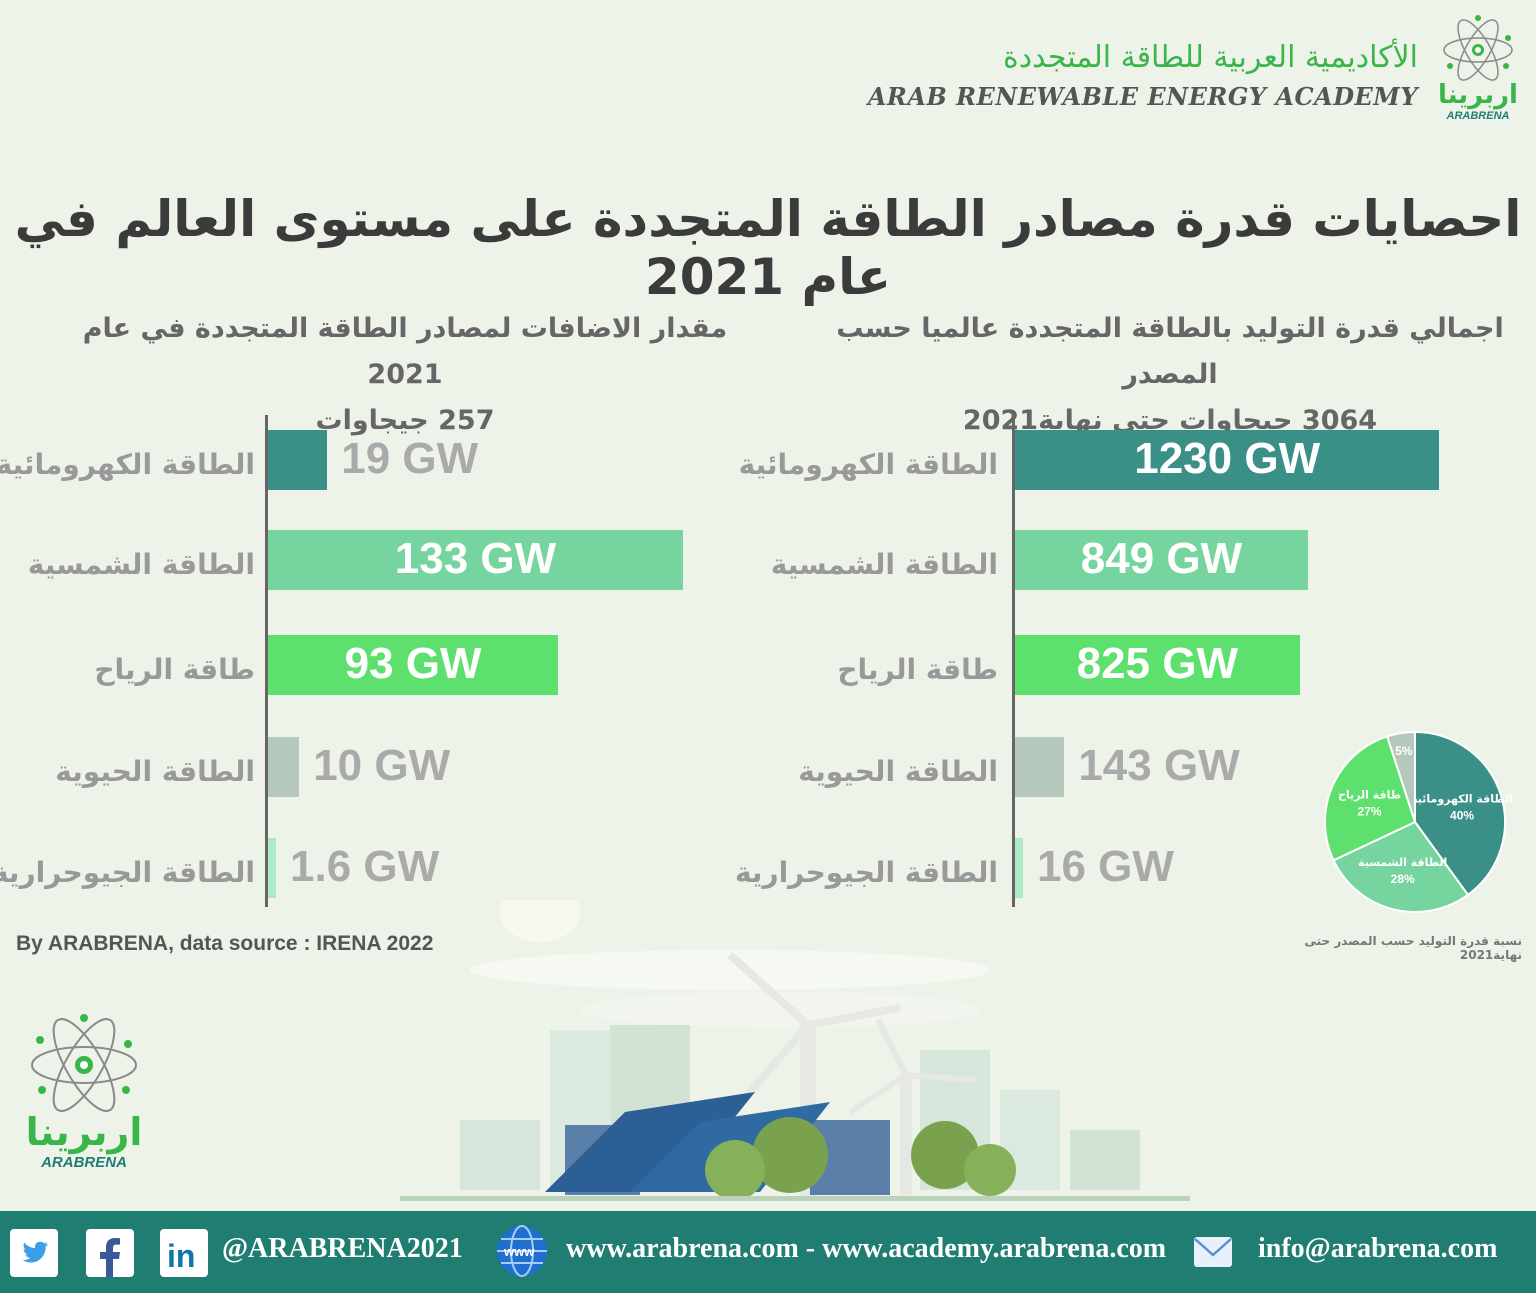 This screenshot has width=1536, height=1293. What do you see at coordinates (1213, 1252) in the screenshot?
I see `mail-icon` at bounding box center [1213, 1252].